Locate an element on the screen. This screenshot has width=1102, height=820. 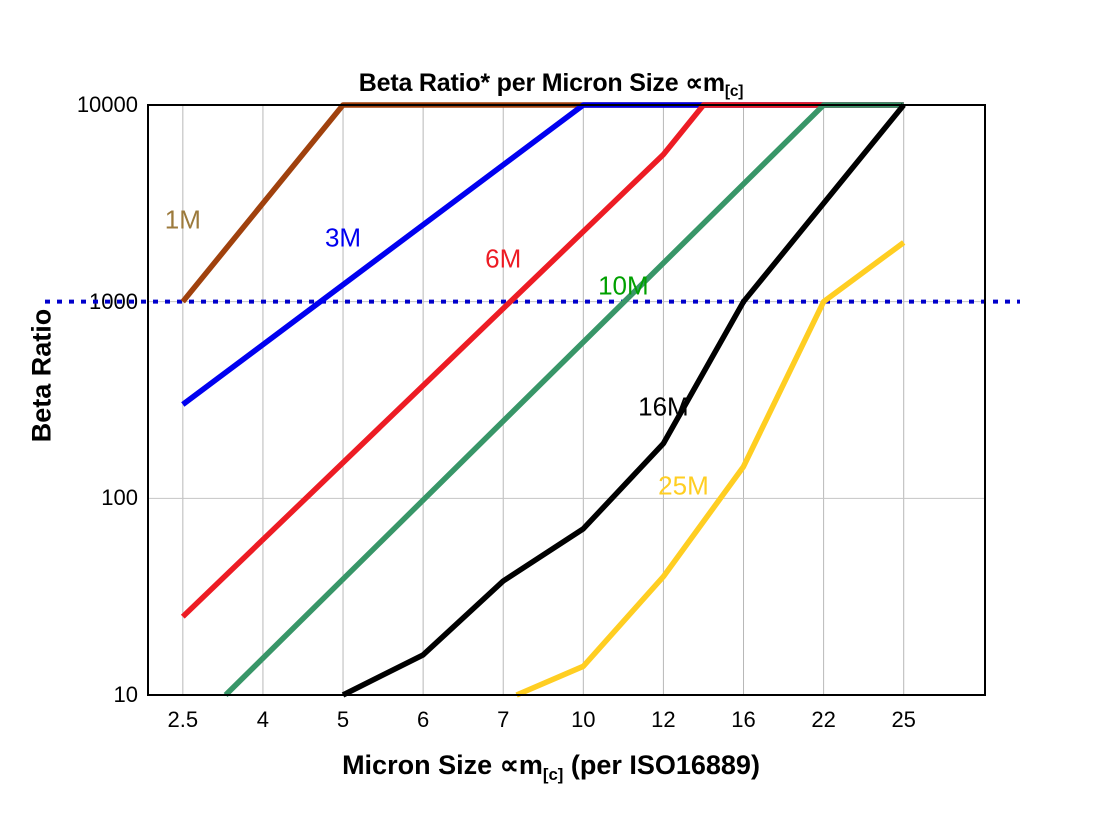
x-axis-tick-25: 25 is located at coordinates (903, 719).